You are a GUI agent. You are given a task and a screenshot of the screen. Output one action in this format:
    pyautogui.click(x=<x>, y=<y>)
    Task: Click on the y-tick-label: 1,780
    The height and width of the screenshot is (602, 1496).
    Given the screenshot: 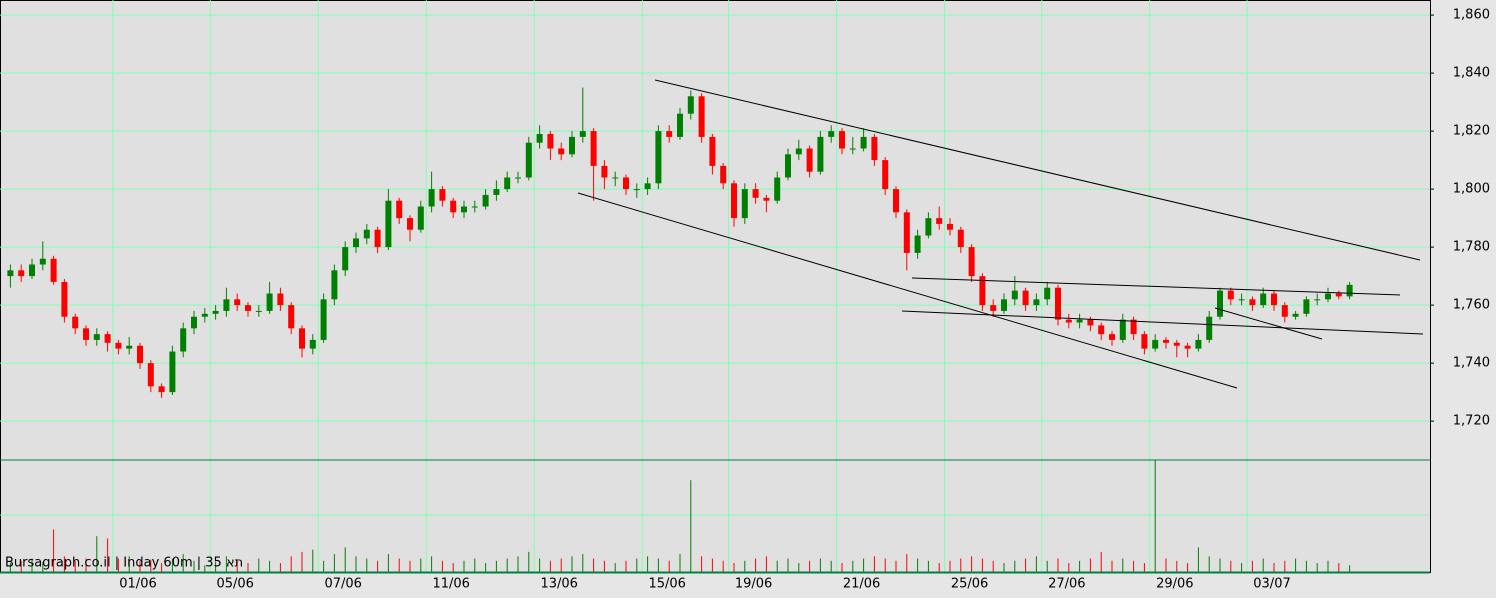 What is the action you would take?
    pyautogui.click(x=1471, y=247)
    